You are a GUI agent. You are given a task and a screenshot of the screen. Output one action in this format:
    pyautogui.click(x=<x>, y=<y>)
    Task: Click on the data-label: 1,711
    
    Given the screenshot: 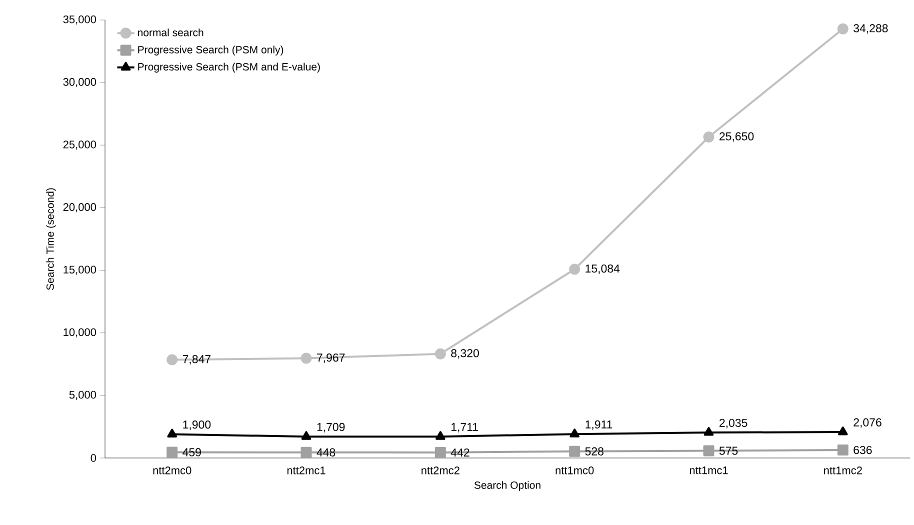 What is the action you would take?
    pyautogui.click(x=464, y=427)
    